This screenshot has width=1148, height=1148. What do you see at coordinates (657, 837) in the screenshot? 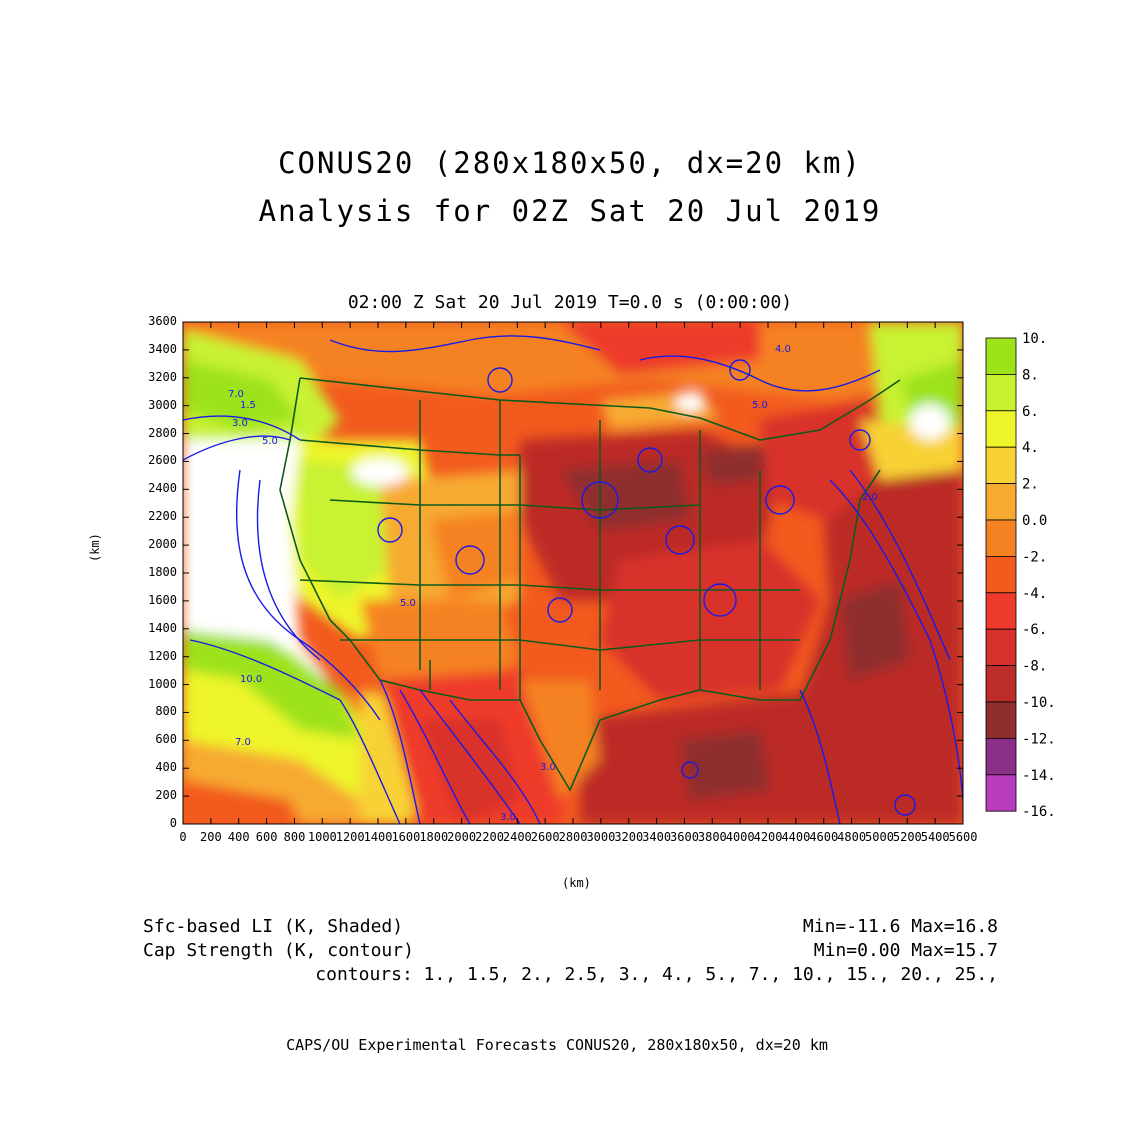
I see `x-tick-label: 3400` at bounding box center [657, 837].